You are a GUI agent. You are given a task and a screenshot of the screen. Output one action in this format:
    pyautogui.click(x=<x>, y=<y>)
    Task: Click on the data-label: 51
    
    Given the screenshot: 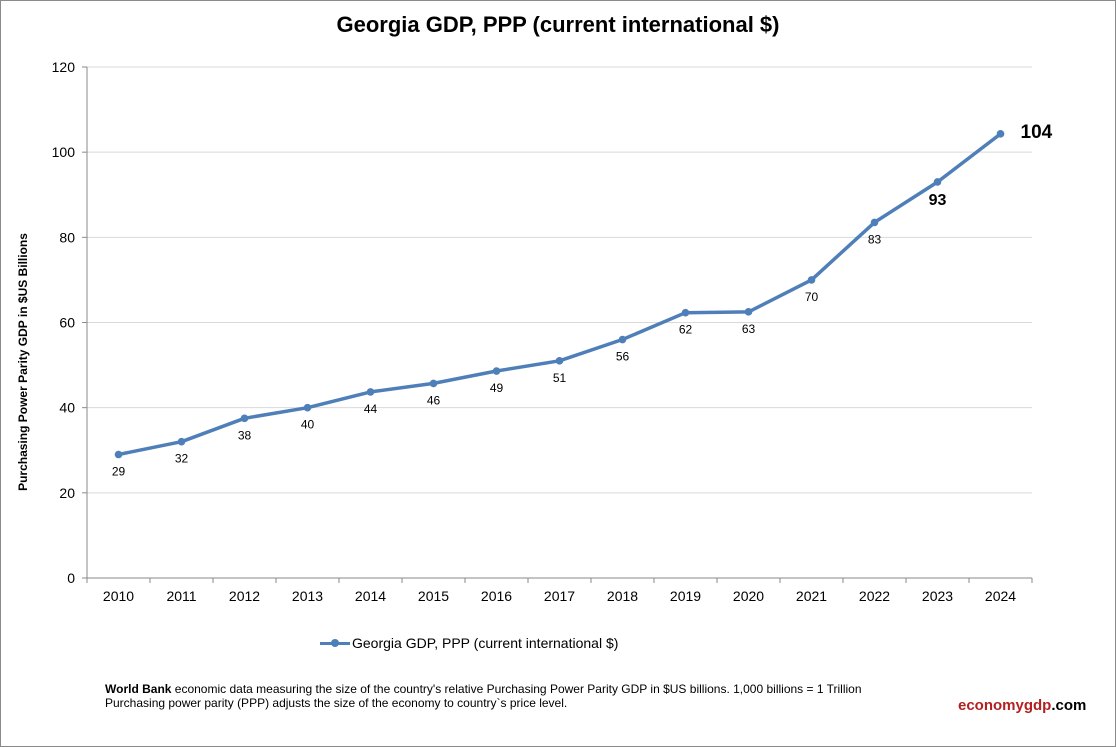 What is the action you would take?
    pyautogui.click(x=560, y=378)
    